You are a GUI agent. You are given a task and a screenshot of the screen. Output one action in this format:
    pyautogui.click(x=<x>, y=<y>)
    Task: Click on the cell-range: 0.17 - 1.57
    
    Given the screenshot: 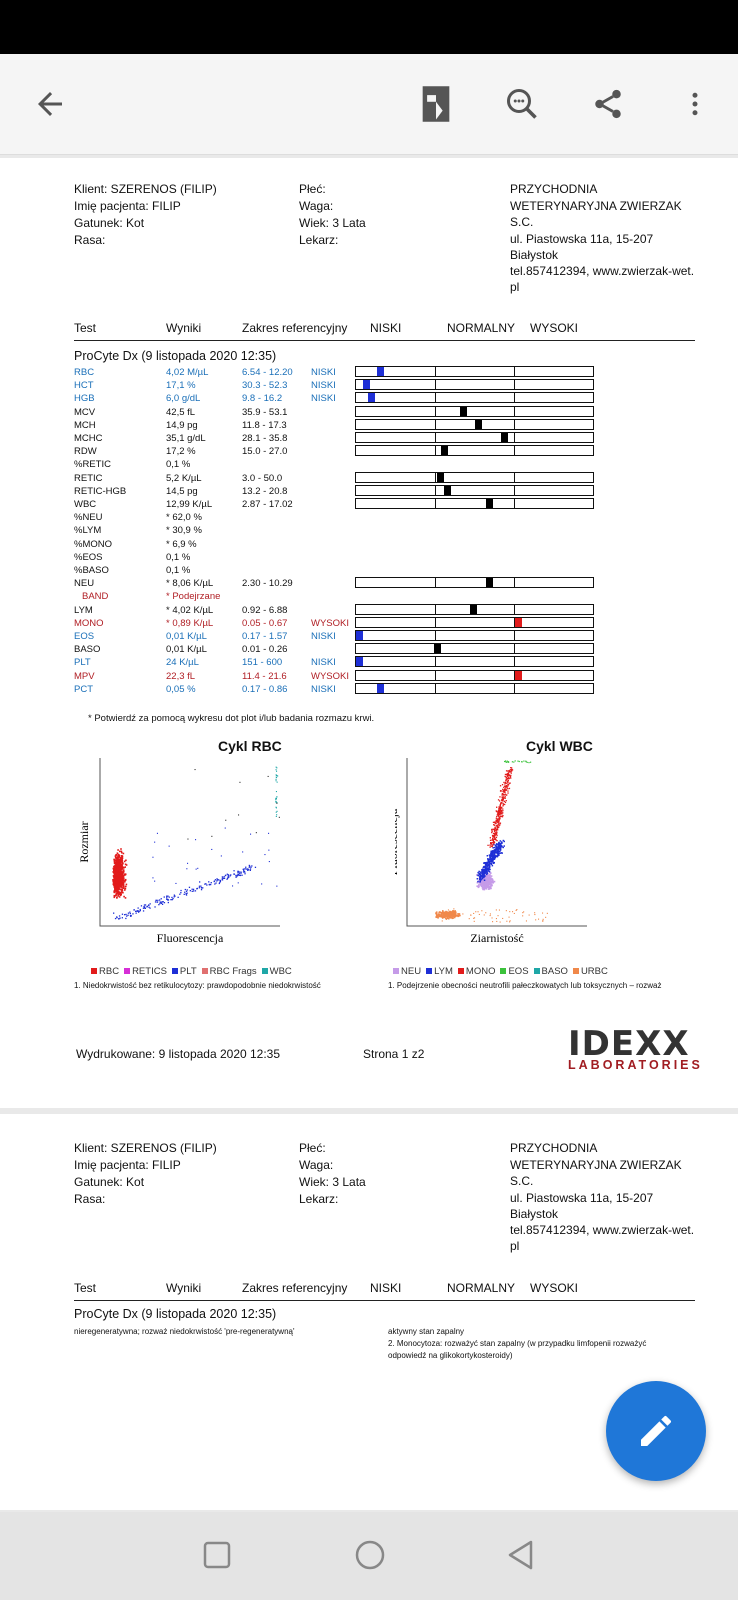 What is the action you would take?
    pyautogui.click(x=265, y=636)
    